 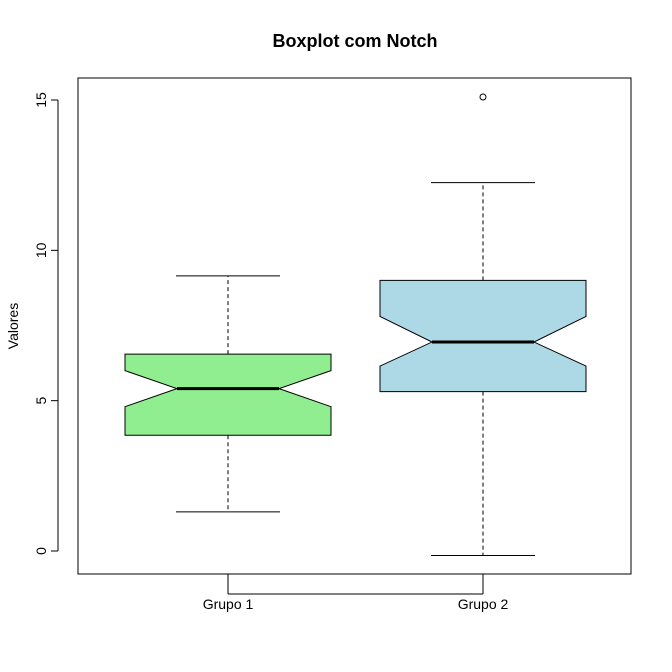 What do you see at coordinates (483, 604) in the screenshot?
I see `x-tick-label: Grupo 2` at bounding box center [483, 604].